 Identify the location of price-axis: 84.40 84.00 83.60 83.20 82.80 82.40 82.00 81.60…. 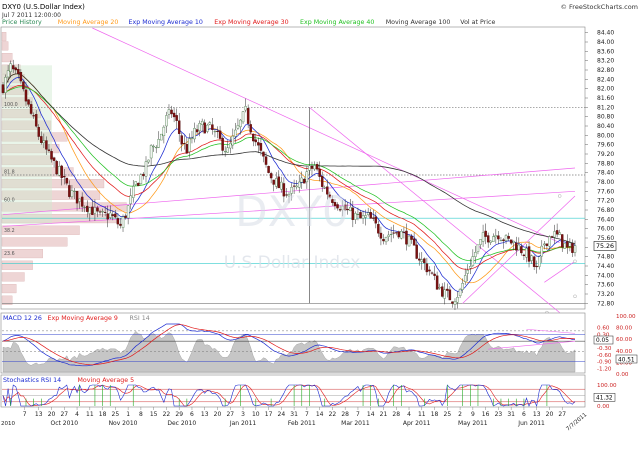
(601, 168).